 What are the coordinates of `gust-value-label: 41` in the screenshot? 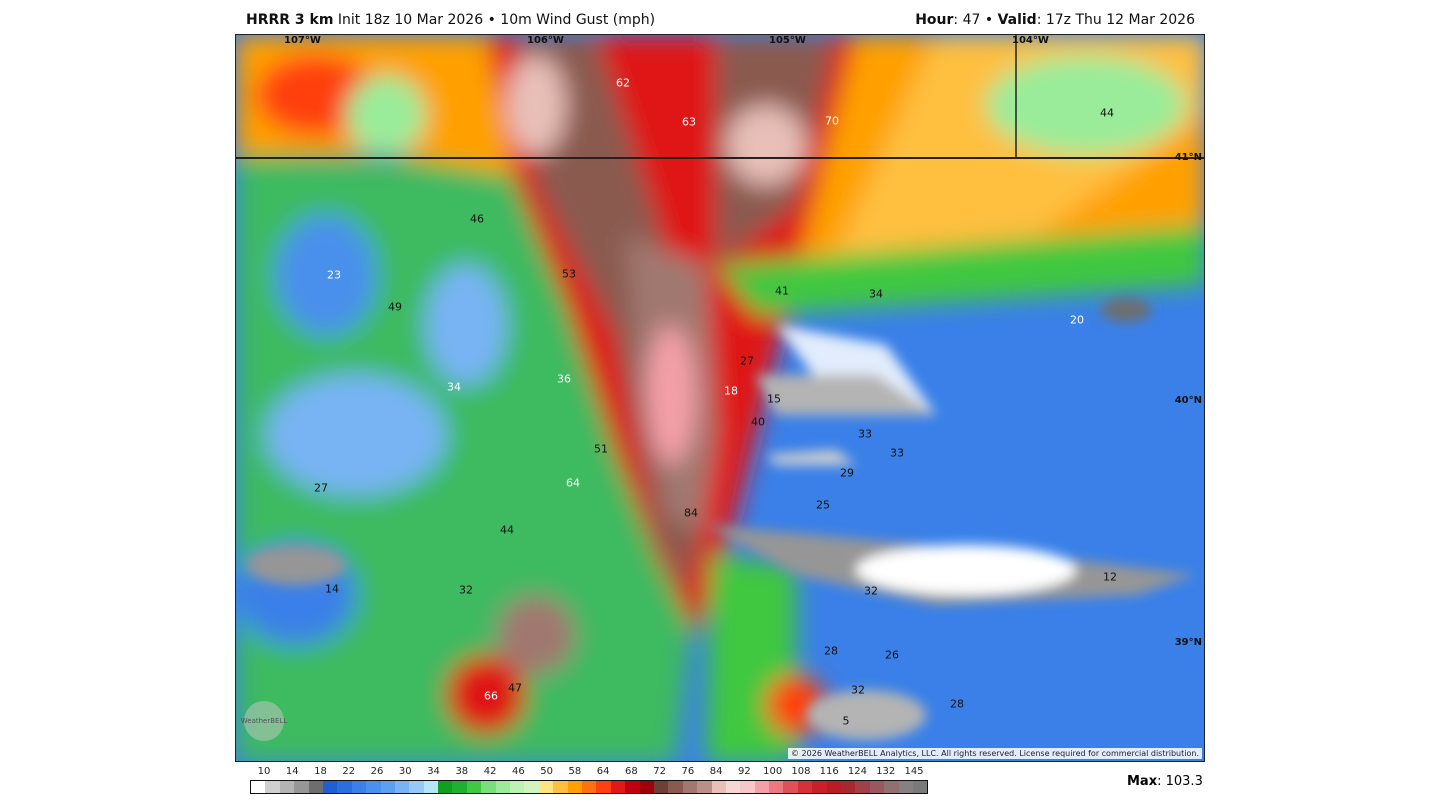 It's located at (782, 291).